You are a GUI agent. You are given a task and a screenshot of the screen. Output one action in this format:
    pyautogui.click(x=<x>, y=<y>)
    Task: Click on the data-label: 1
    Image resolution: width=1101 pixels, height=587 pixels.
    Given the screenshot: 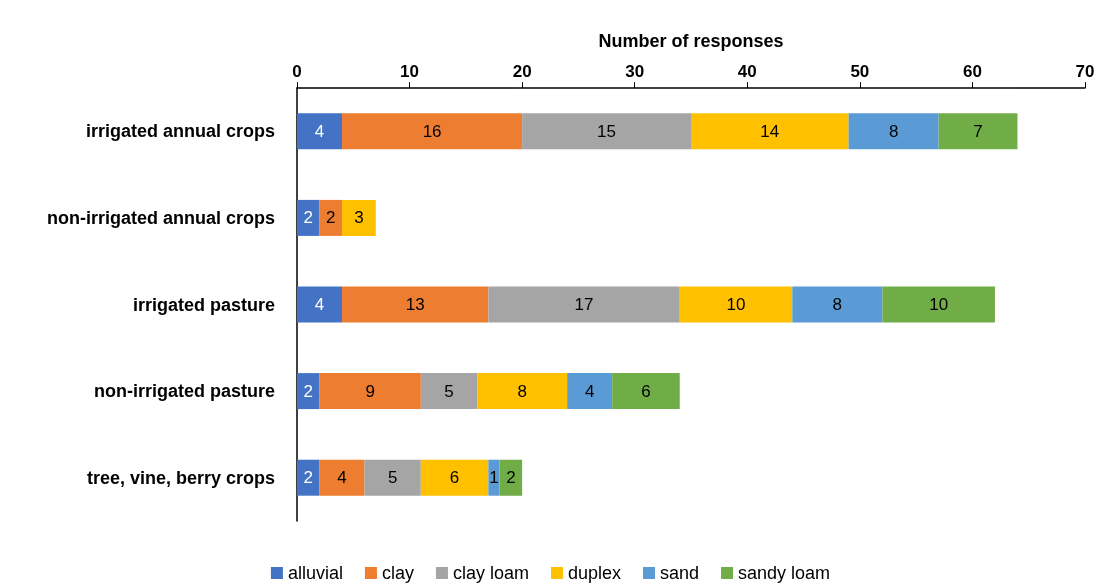 What is the action you would take?
    pyautogui.click(x=494, y=478)
    